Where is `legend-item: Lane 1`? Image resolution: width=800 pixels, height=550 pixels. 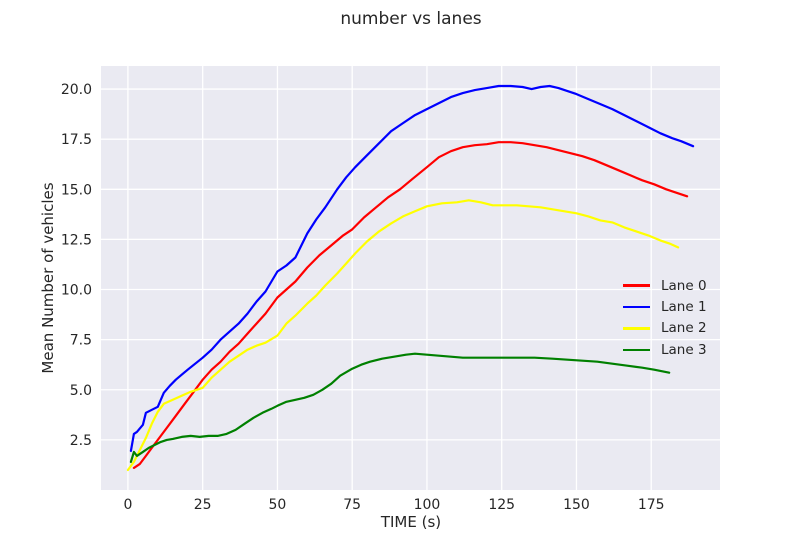
legend-item: Lane 1 is located at coordinates (665, 306).